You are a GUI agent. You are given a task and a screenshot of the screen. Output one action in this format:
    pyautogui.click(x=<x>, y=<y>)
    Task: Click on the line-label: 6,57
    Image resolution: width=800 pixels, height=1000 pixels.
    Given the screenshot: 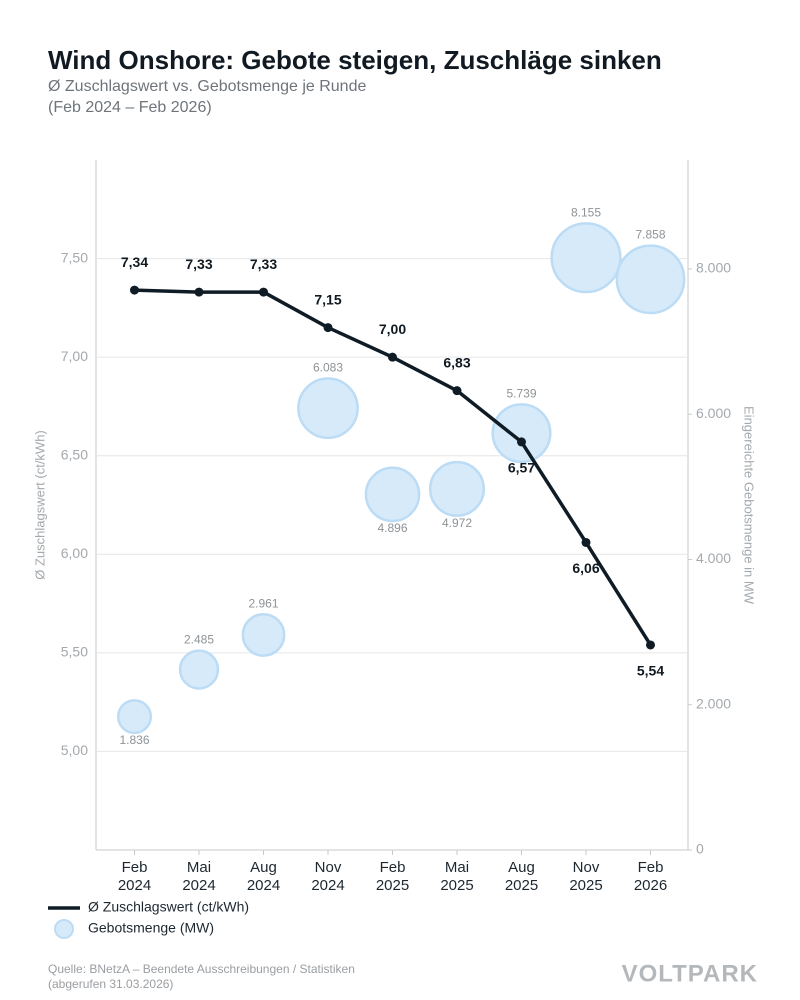 What is the action you would take?
    pyautogui.click(x=521, y=468)
    